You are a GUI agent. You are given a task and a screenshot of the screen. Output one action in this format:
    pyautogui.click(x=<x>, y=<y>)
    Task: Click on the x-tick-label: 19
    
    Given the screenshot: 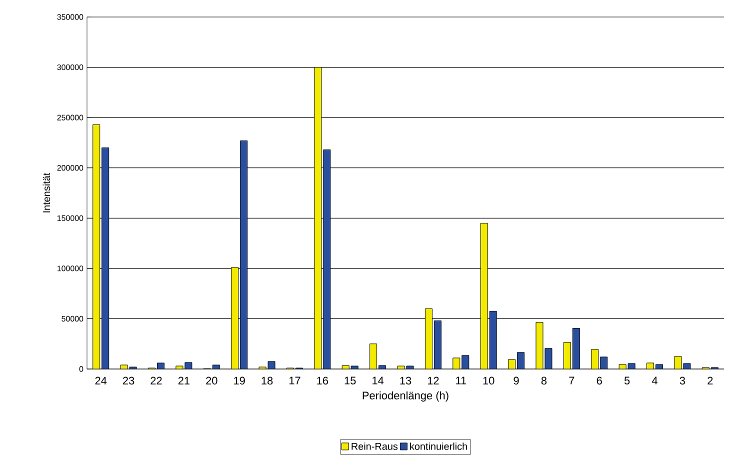 What is the action you would take?
    pyautogui.click(x=239, y=380)
    